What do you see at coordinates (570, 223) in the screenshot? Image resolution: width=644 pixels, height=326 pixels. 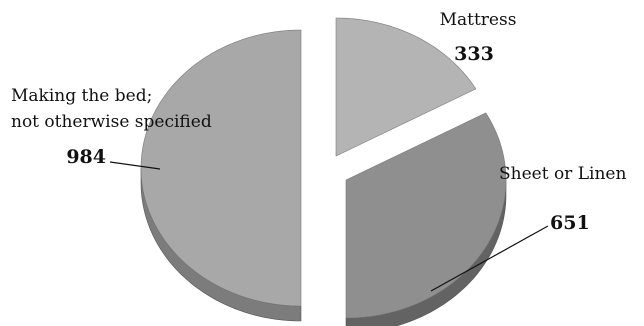 I see `value-label-1: 651` at bounding box center [570, 223].